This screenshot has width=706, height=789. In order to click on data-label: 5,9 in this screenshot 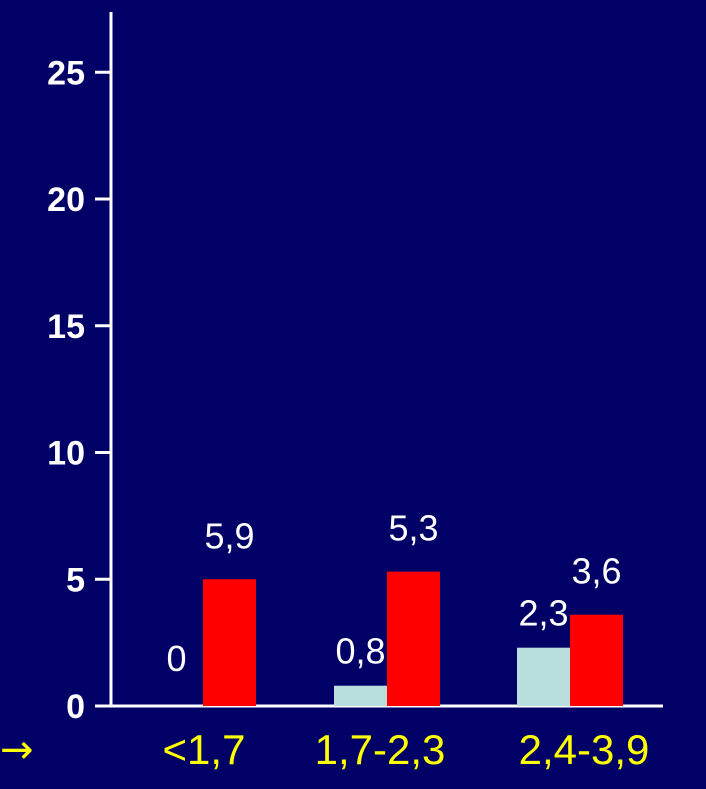, I will do `click(229, 535)`.